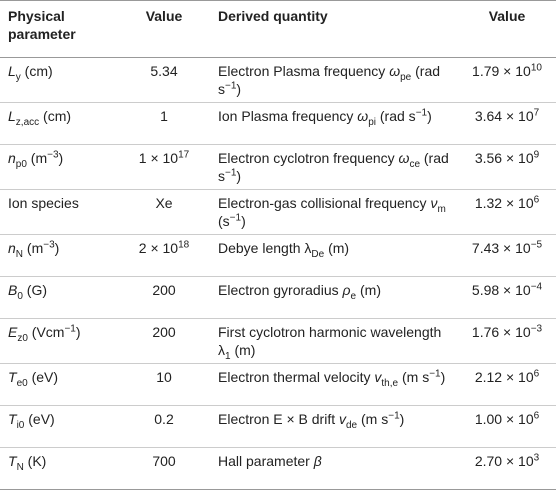 This screenshot has width=556, height=490. What do you see at coordinates (59, 255) in the screenshot?
I see `table-cell: nN (m−3)` at bounding box center [59, 255].